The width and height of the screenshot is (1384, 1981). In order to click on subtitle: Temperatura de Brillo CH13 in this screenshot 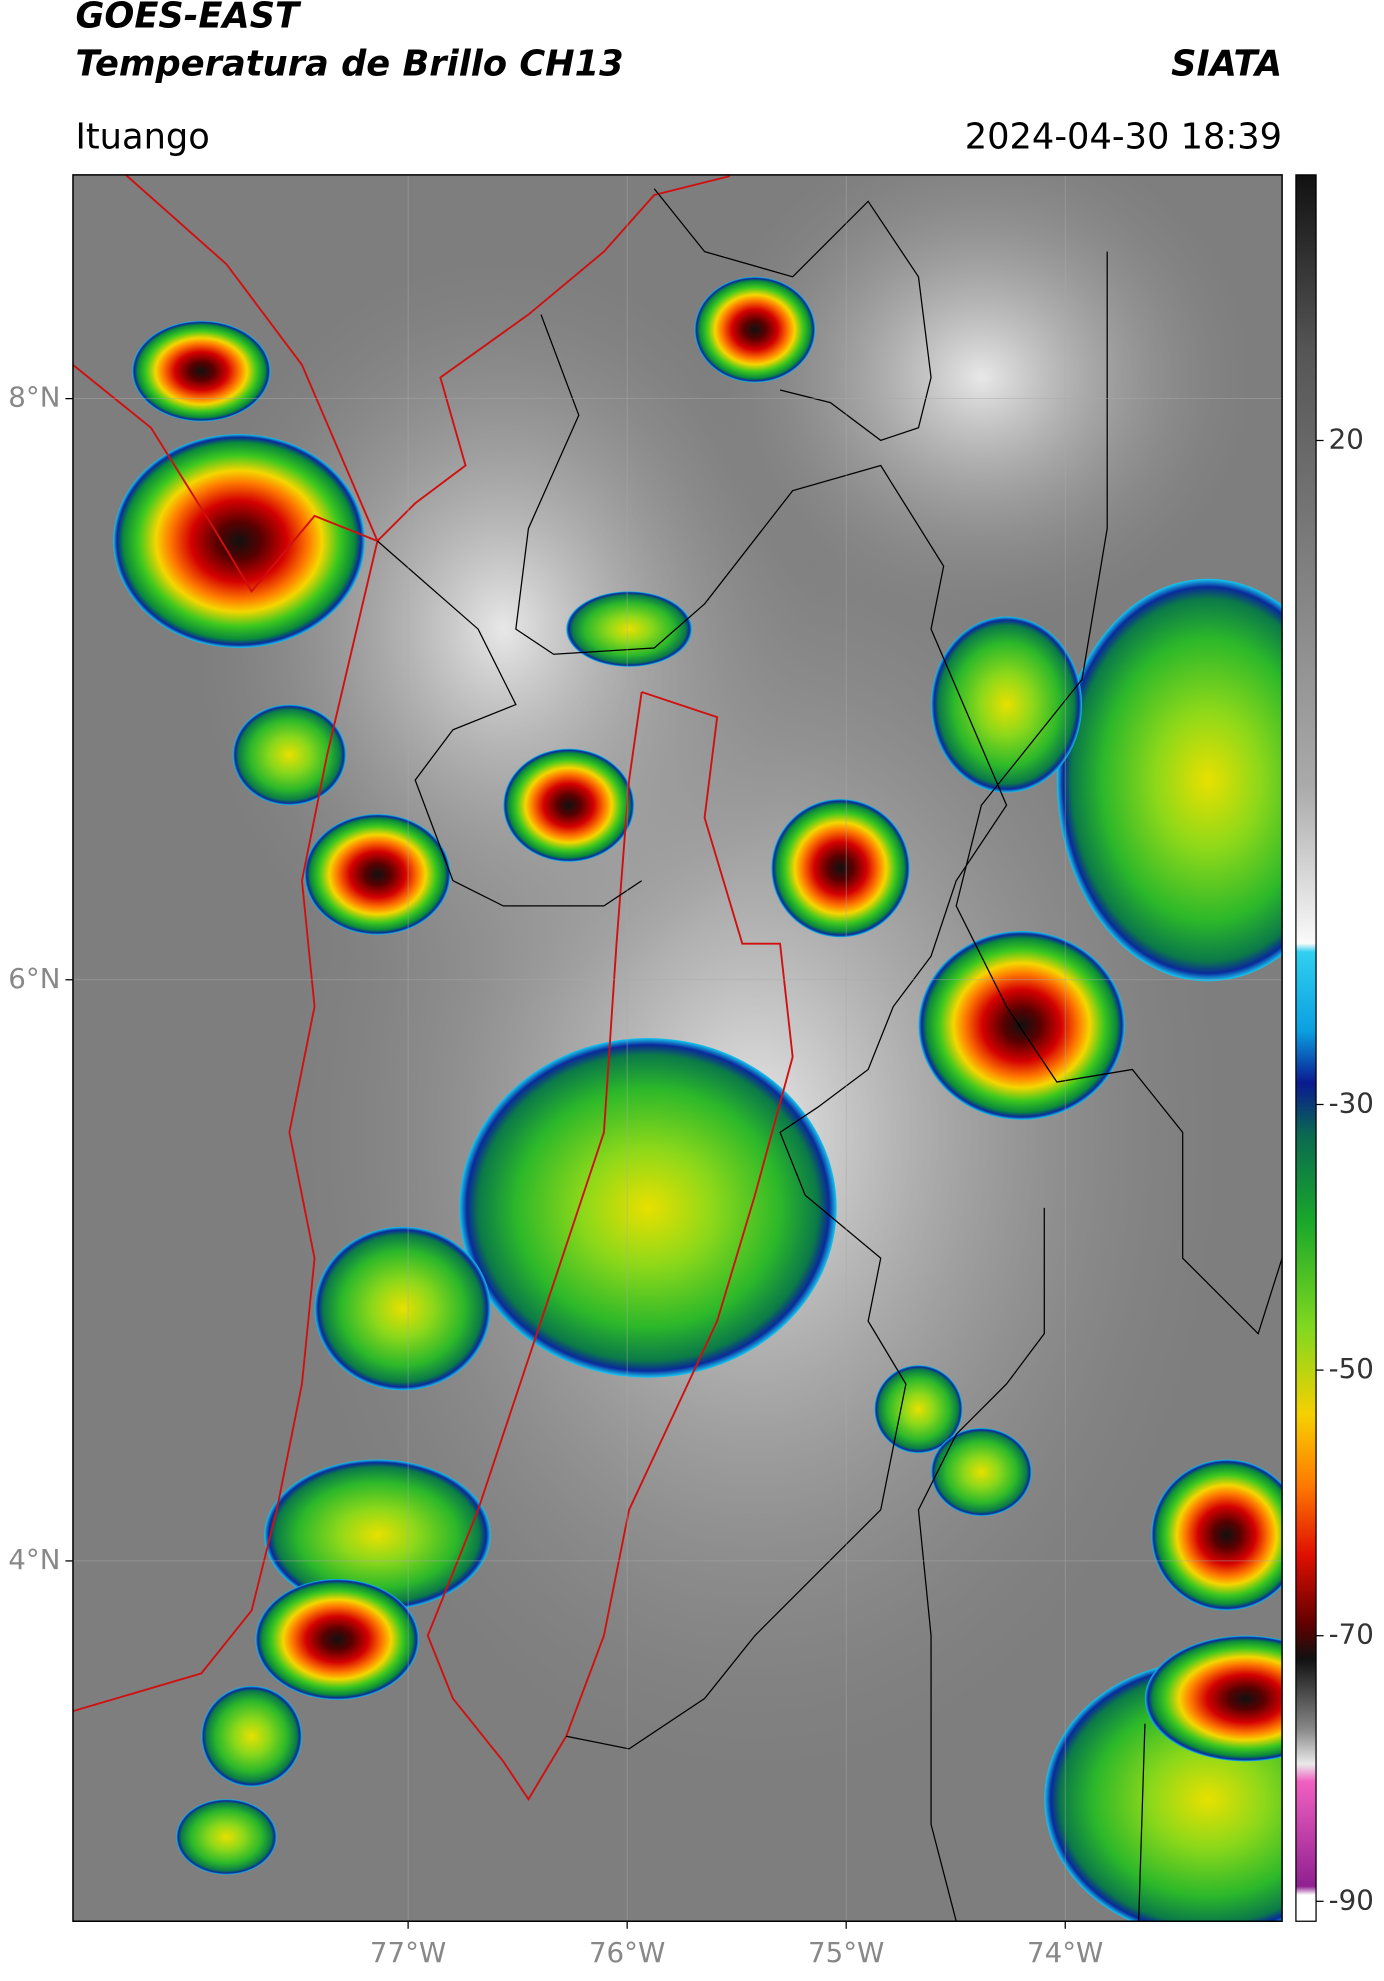, I will do `click(349, 63)`.